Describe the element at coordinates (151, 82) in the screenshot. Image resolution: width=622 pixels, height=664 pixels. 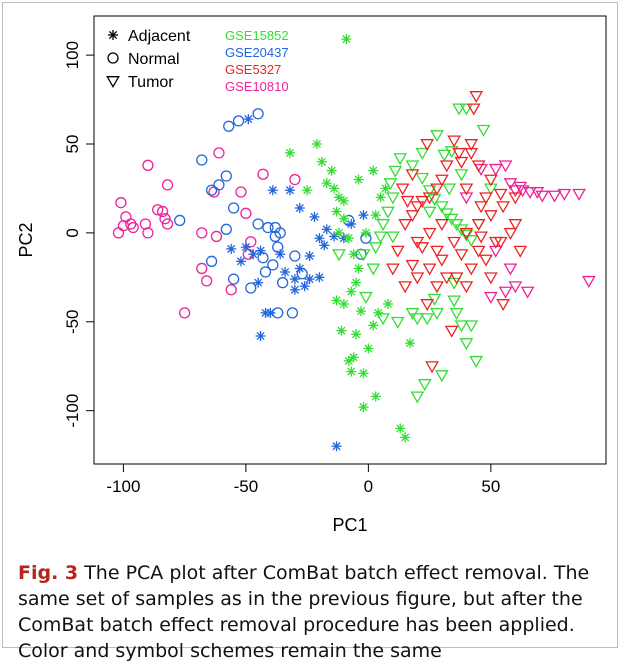
I see `legend-label-tumor: Tumor` at that location.